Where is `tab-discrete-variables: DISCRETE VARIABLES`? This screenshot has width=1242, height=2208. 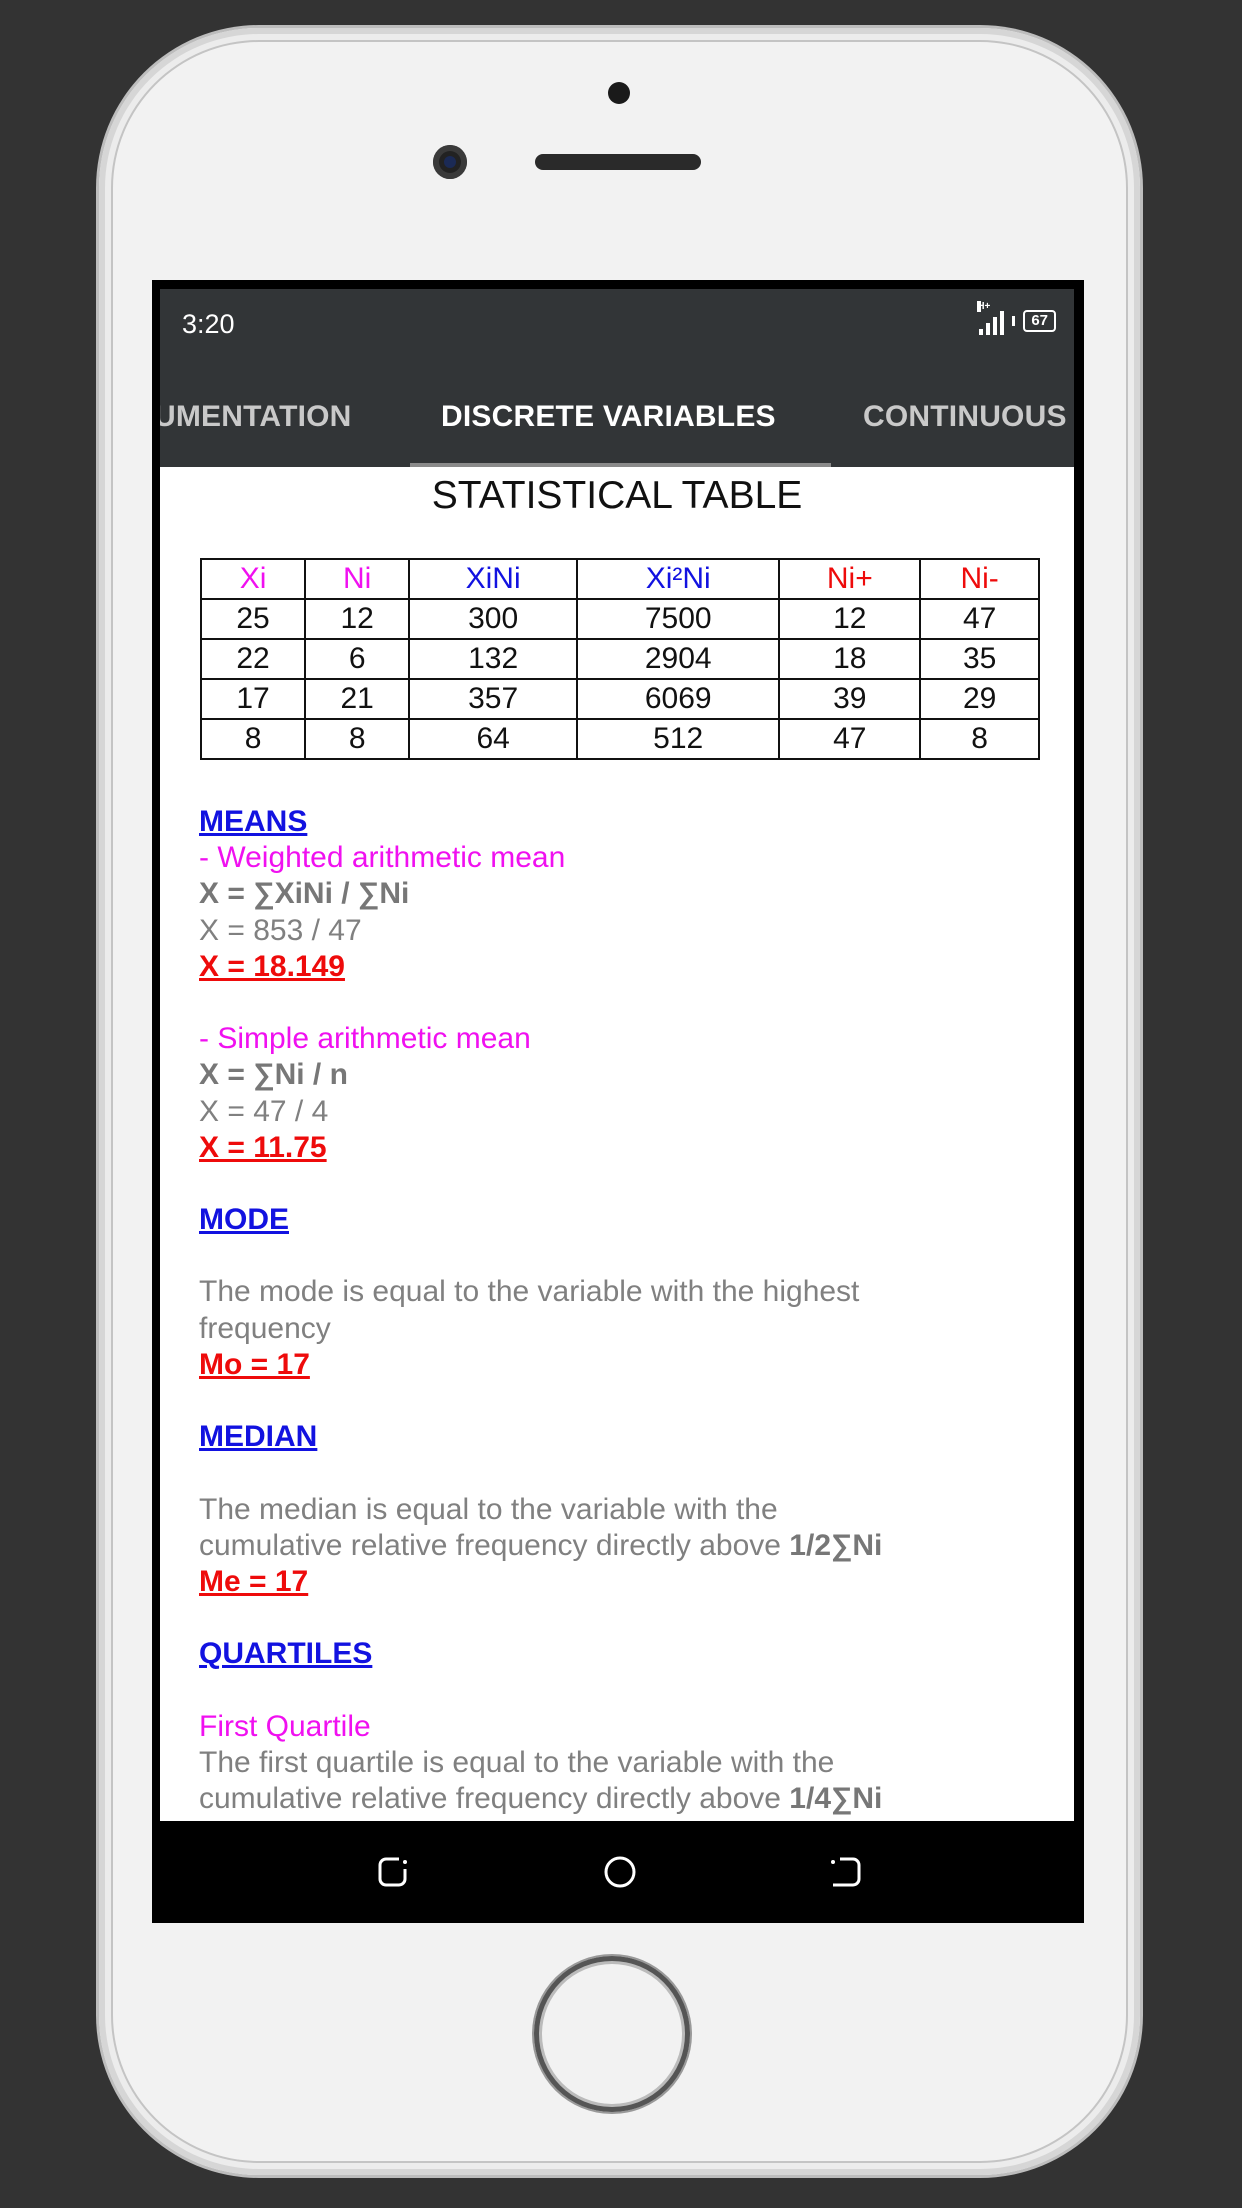 tab-discrete-variables: DISCRETE VARIABLES is located at coordinates (608, 416).